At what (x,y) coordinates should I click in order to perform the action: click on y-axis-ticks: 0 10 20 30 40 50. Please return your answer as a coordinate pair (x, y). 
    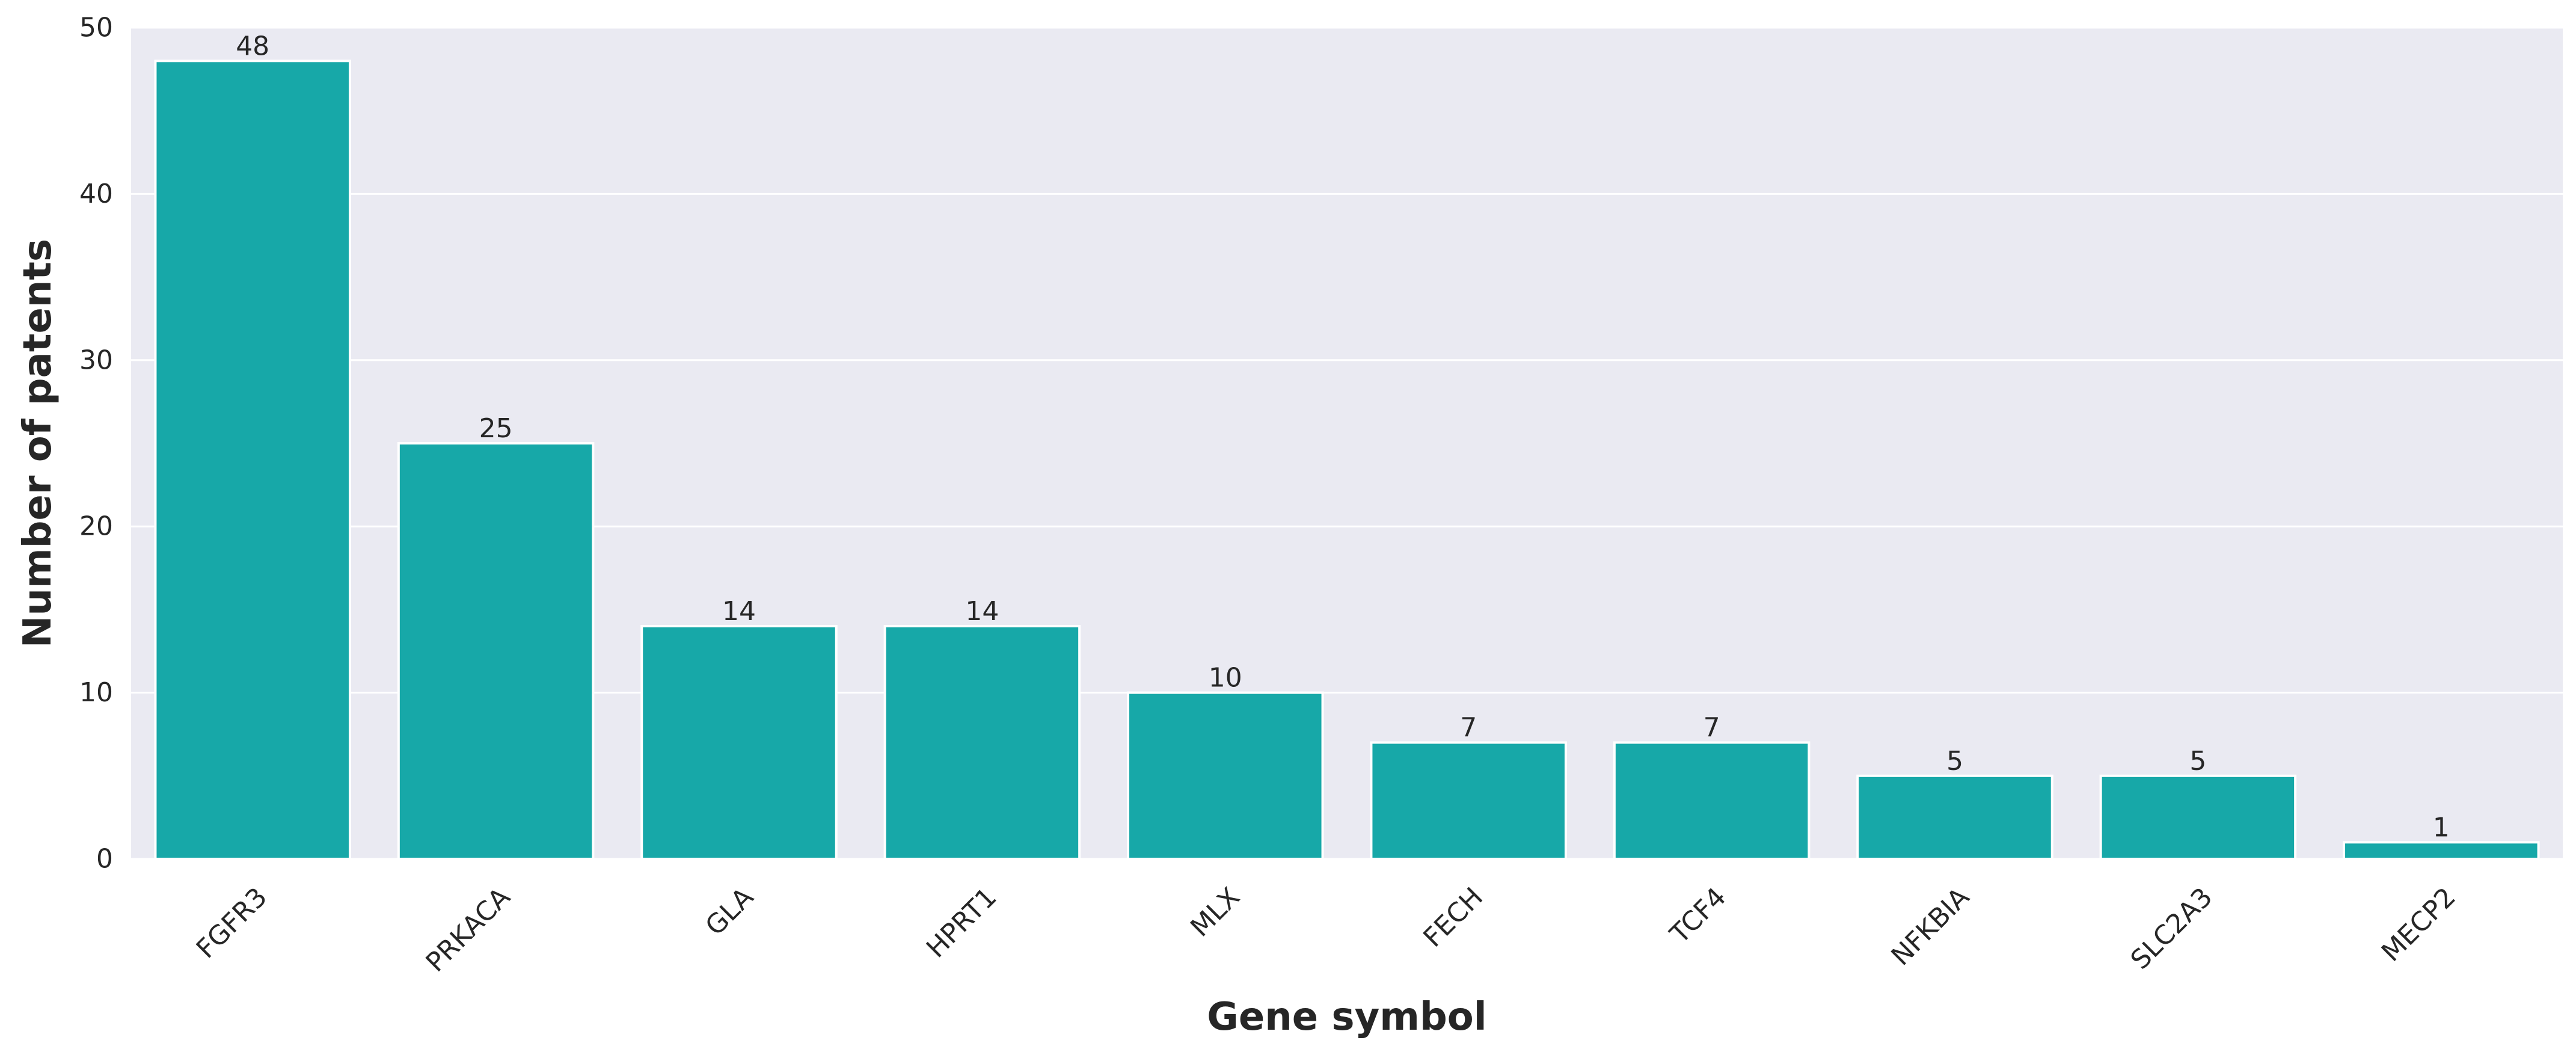
    Looking at the image, I should click on (96, 444).